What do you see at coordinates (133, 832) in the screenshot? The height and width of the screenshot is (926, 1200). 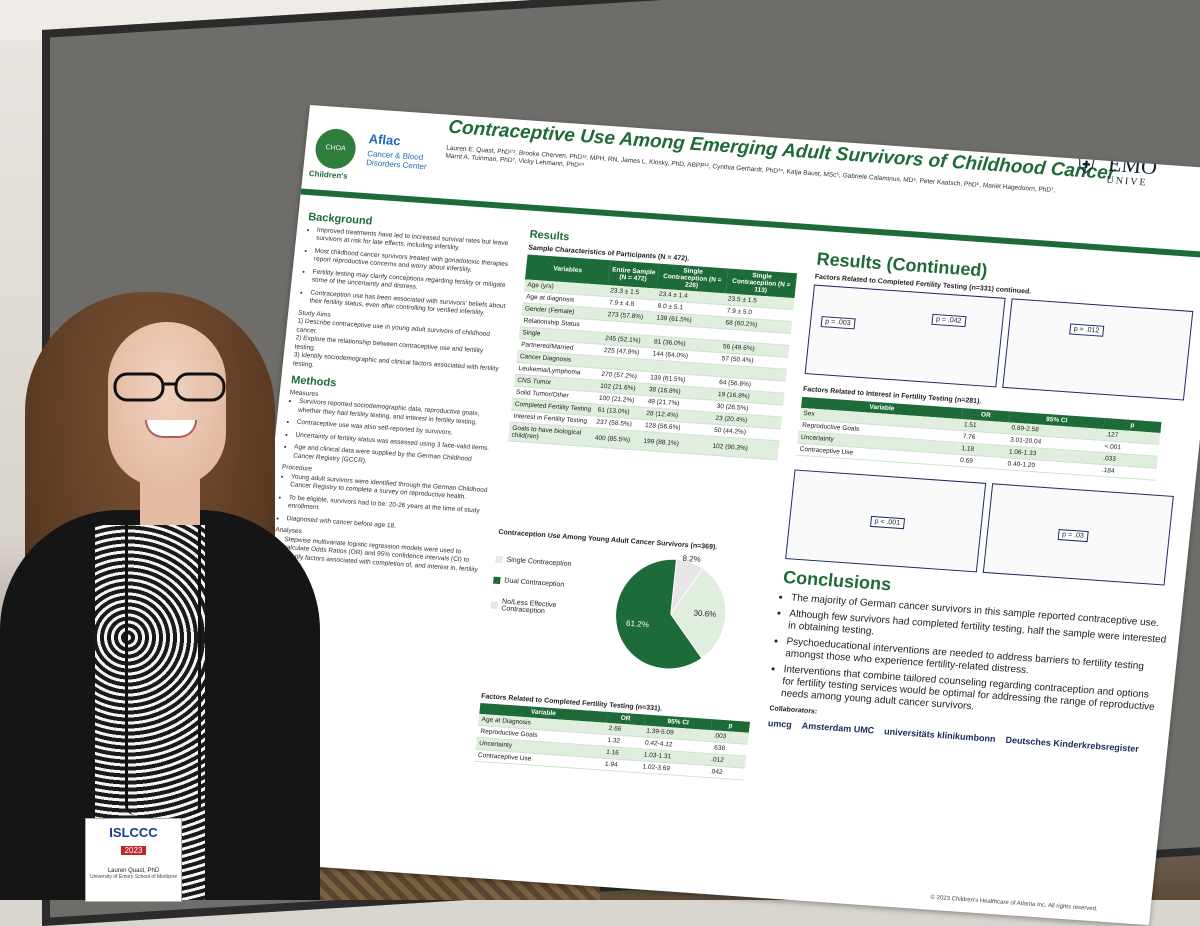 I see `badge-logo: ISLCCC` at bounding box center [133, 832].